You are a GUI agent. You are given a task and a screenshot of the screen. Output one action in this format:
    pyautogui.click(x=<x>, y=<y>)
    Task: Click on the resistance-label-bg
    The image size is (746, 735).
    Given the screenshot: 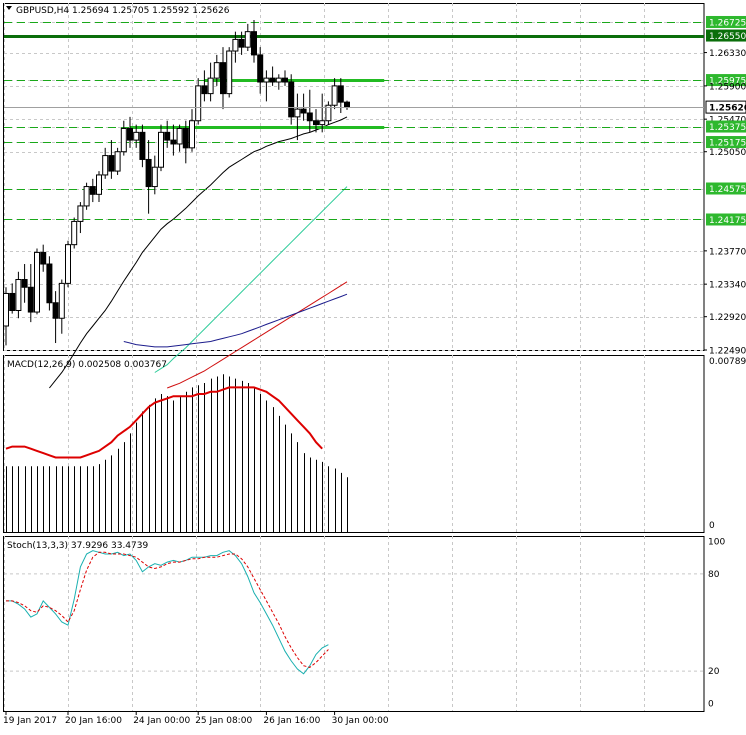 What is the action you would take?
    pyautogui.click(x=726, y=35)
    